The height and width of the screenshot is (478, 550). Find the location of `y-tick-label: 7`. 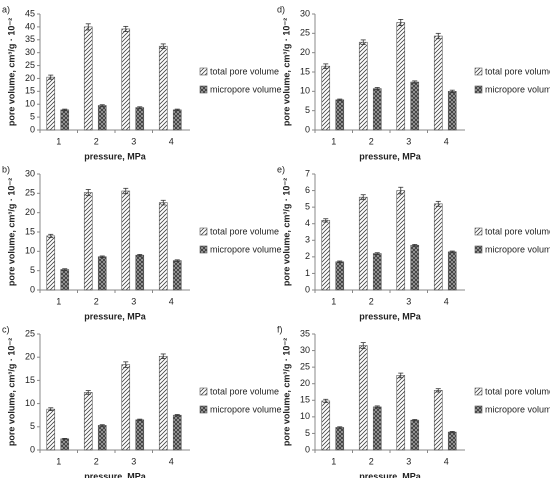

y-tick-label: 7 is located at coordinates (307, 173).